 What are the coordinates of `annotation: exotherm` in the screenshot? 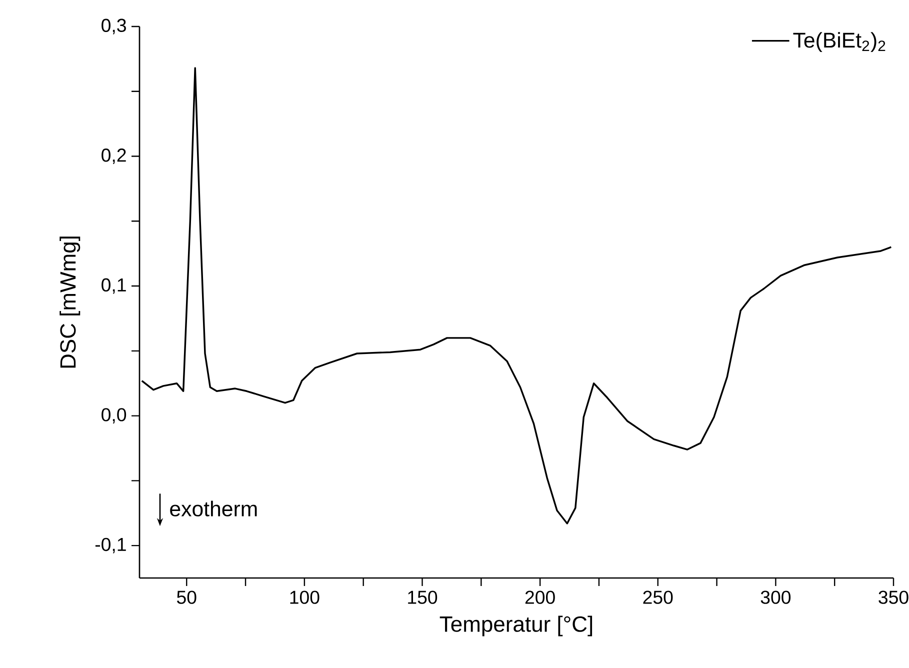 It's located at (213, 508).